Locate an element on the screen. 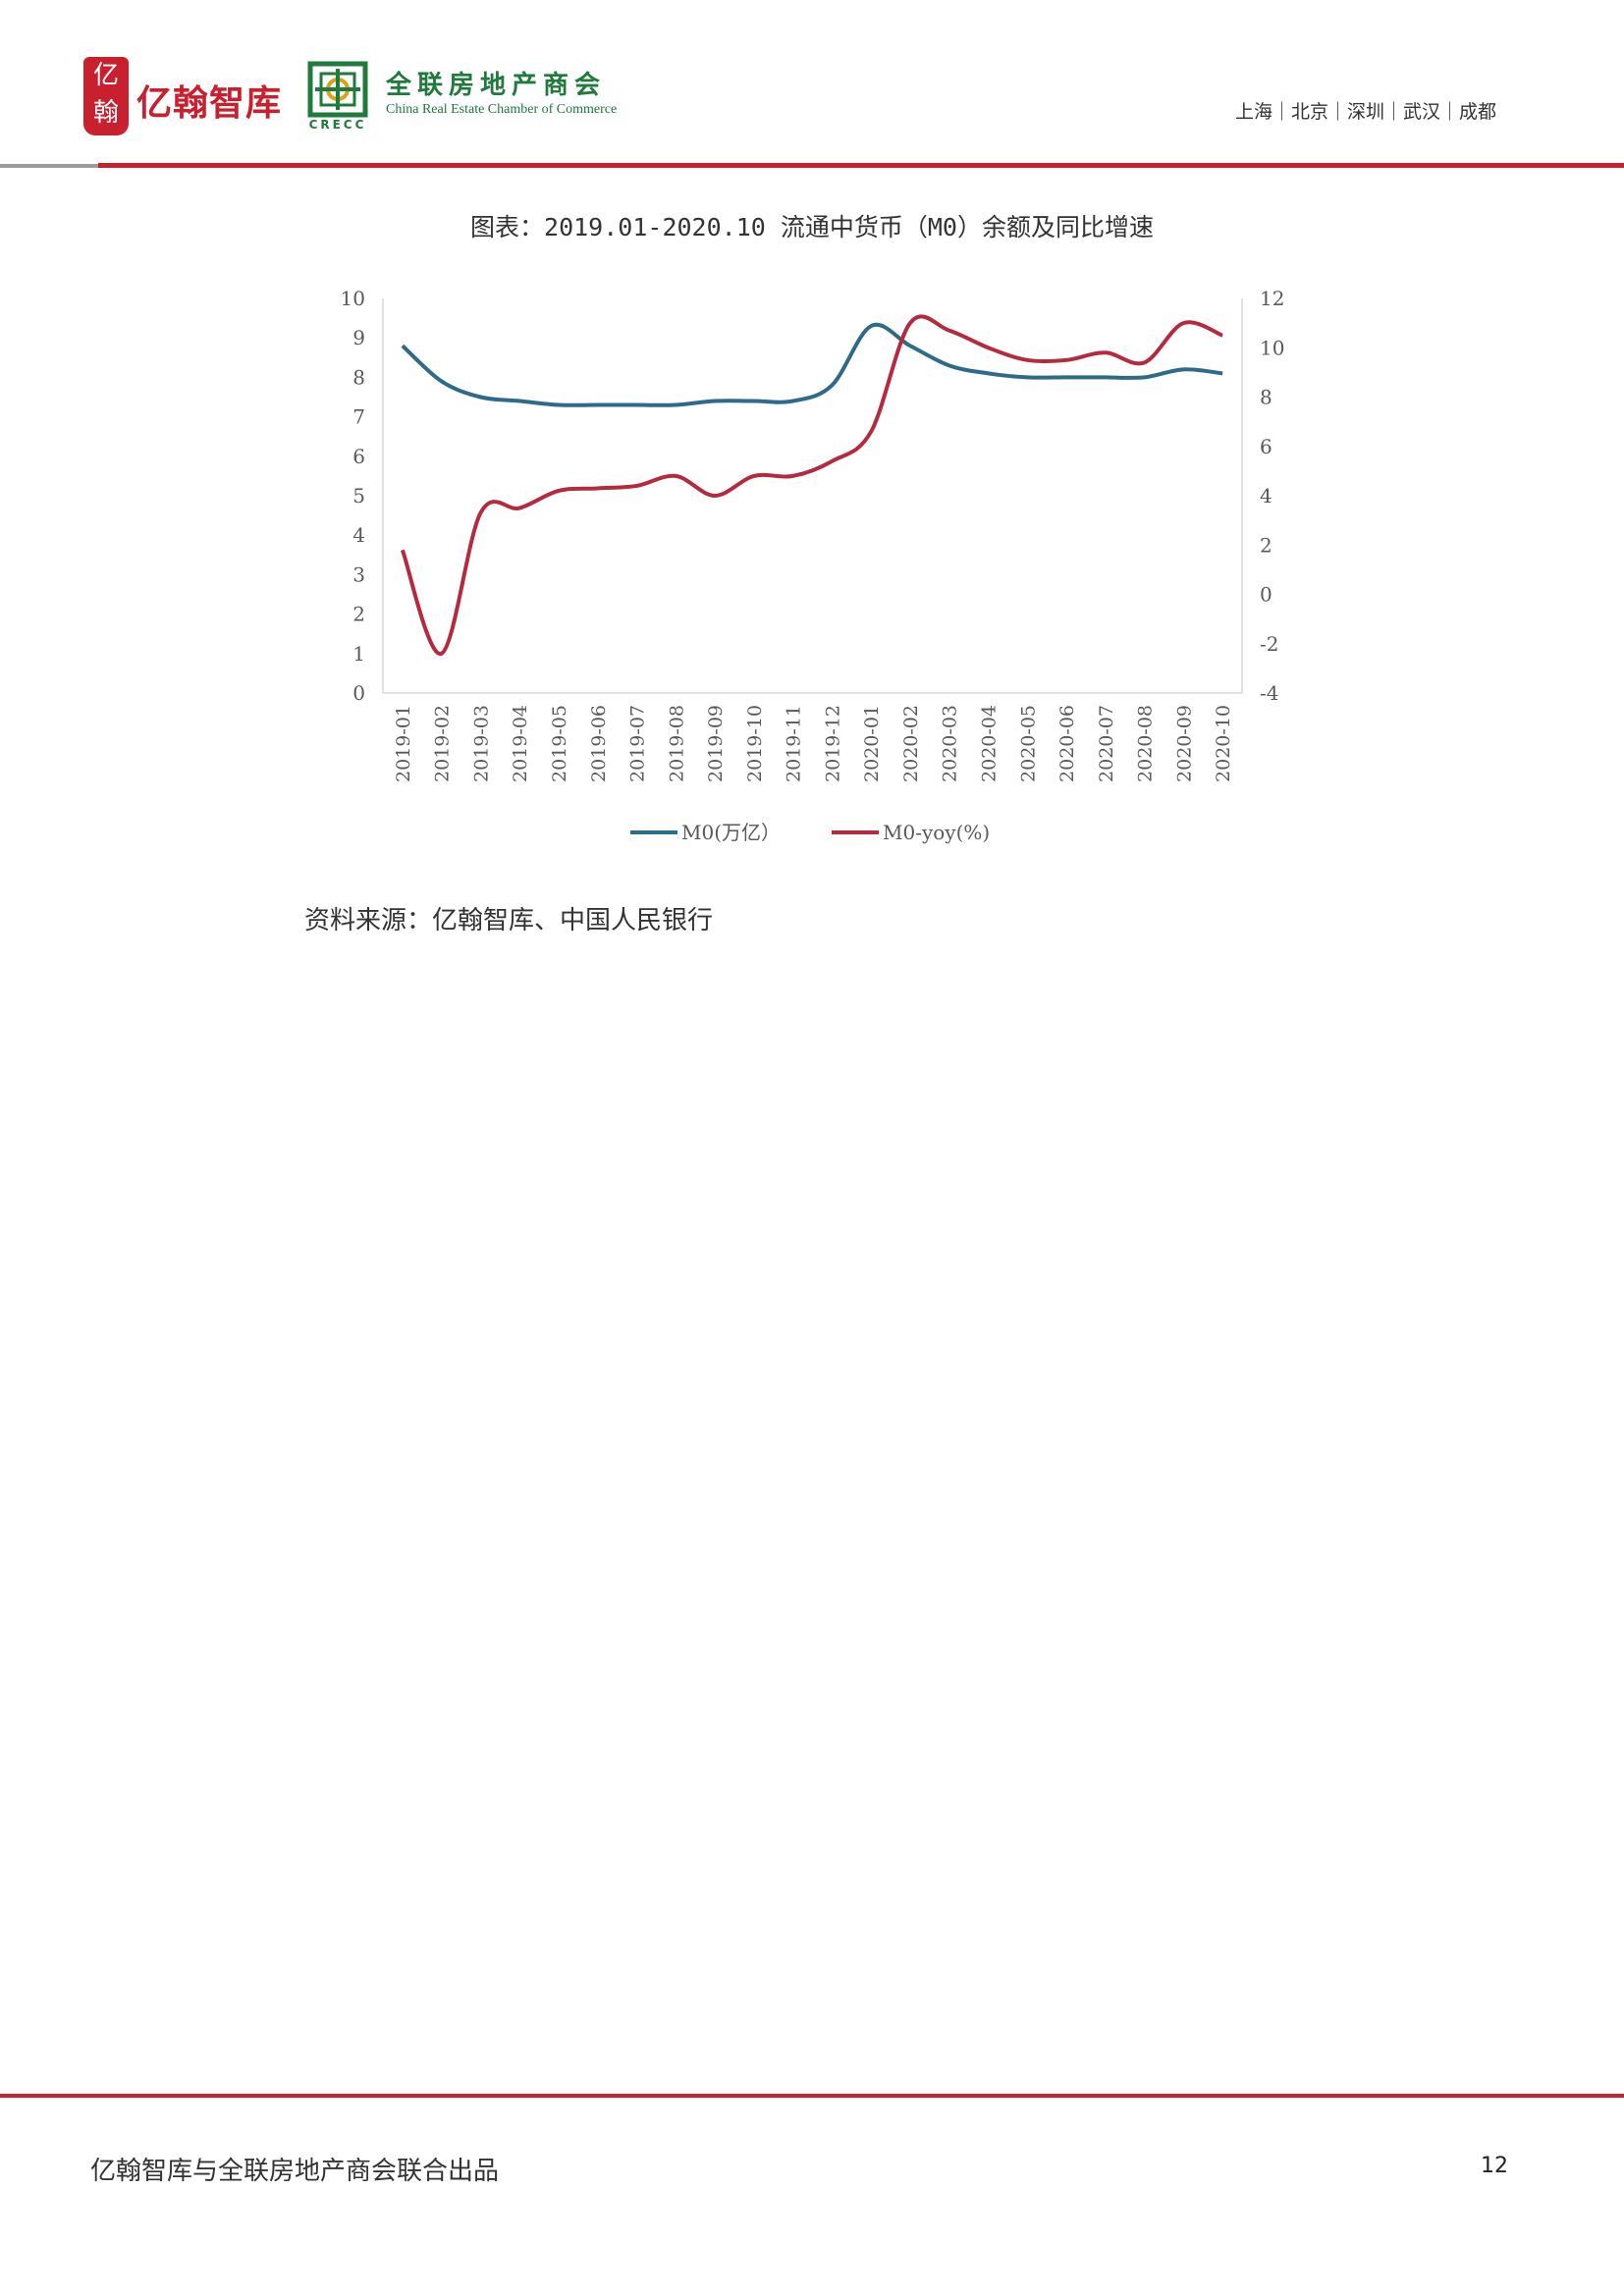 This screenshot has width=1624, height=2296. legend-label: M0-yoy(%) is located at coordinates (936, 833).